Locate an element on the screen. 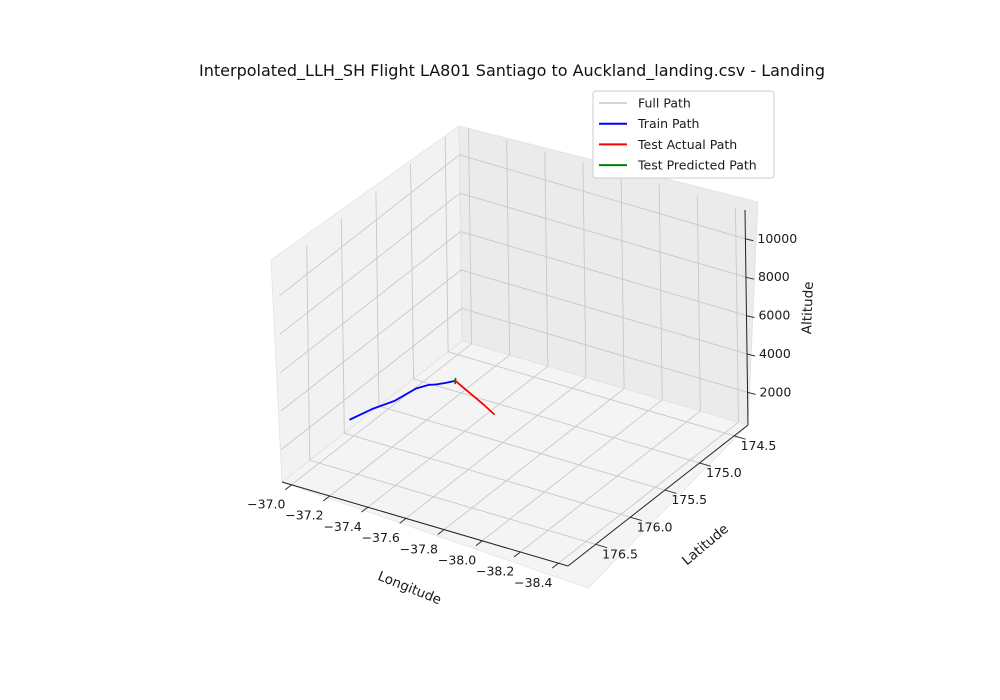 This screenshot has width=1000, height=700. series-lines is located at coordinates (422, 399).